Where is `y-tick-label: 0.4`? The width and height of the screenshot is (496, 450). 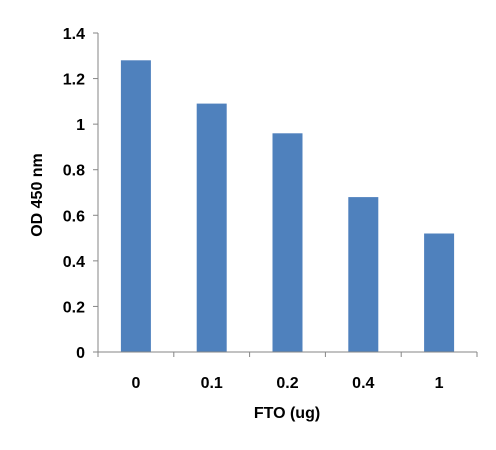 y-tick-label: 0.4 is located at coordinates (74, 262).